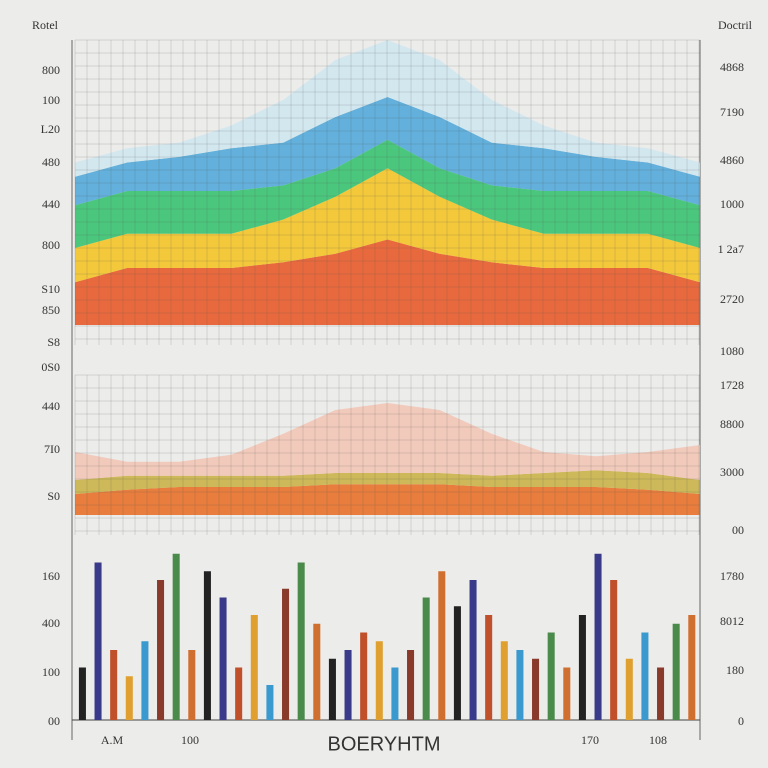 The width and height of the screenshot is (768, 768). What do you see at coordinates (53, 342) in the screenshot?
I see `y-tick-label: S8` at bounding box center [53, 342].